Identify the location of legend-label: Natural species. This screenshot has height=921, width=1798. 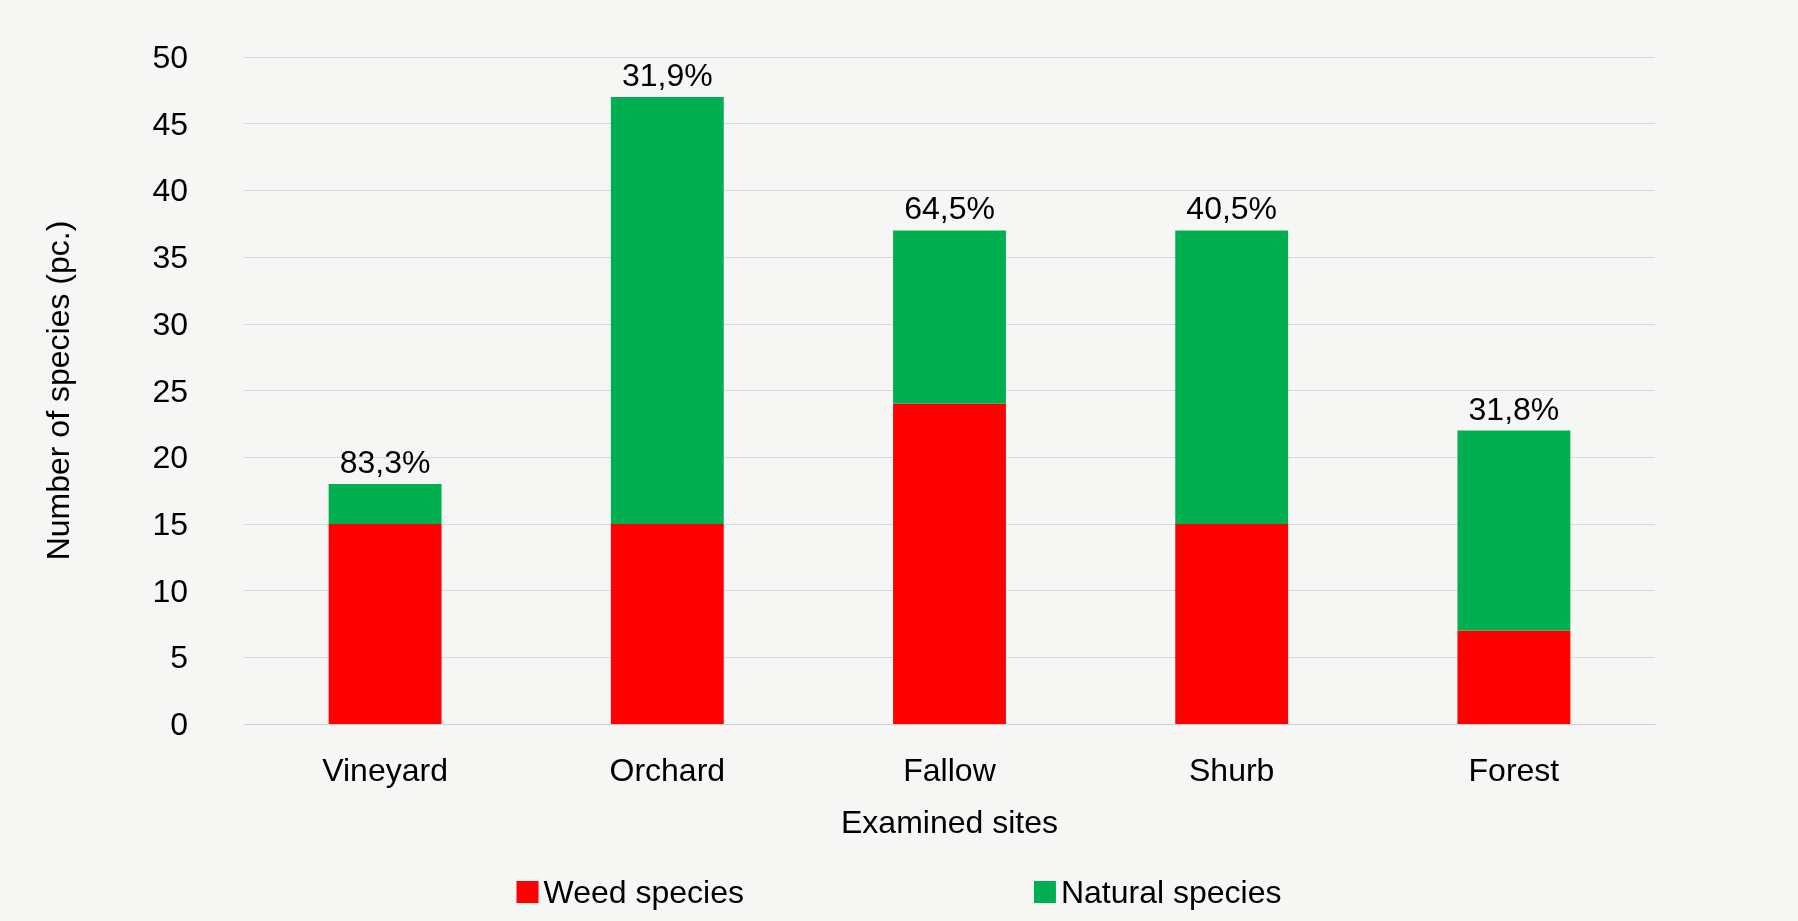
(1171, 892).